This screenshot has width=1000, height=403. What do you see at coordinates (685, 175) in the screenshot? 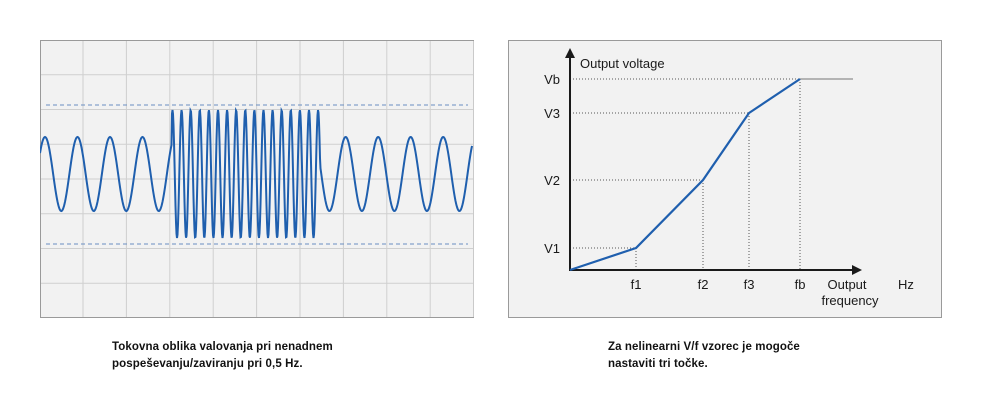
I see `vf-curve` at bounding box center [685, 175].